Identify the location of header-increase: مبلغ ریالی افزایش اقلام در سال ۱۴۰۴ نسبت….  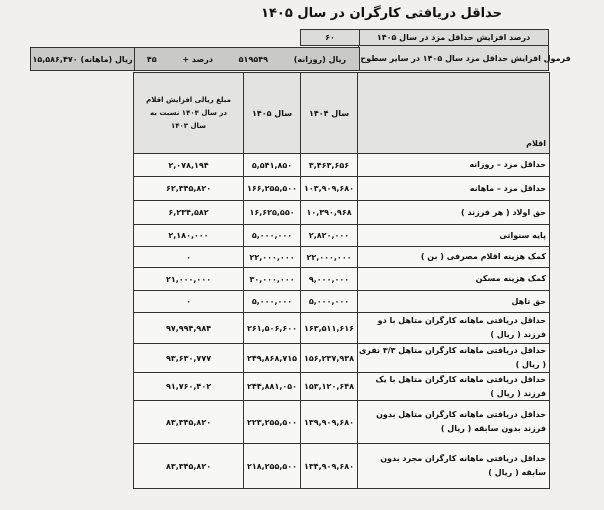
(188, 113).